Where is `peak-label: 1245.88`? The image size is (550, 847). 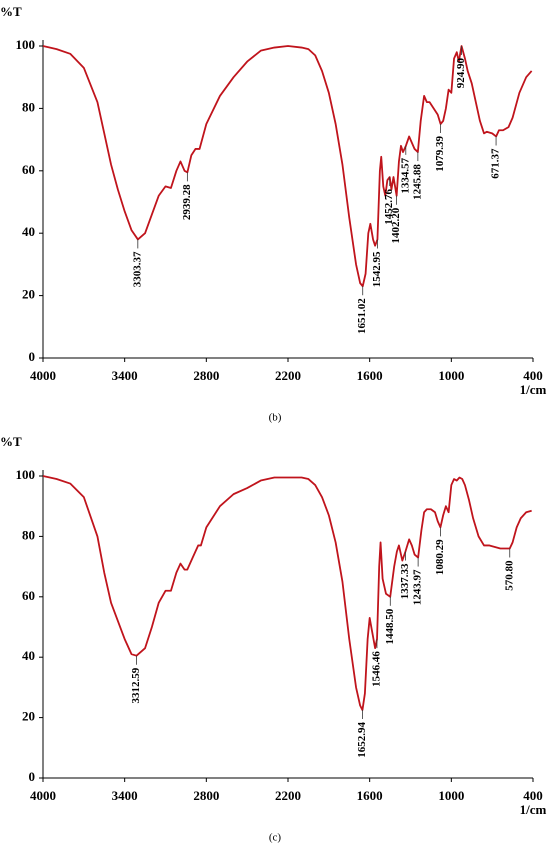
peak-label: 1245.88 is located at coordinates (417, 182).